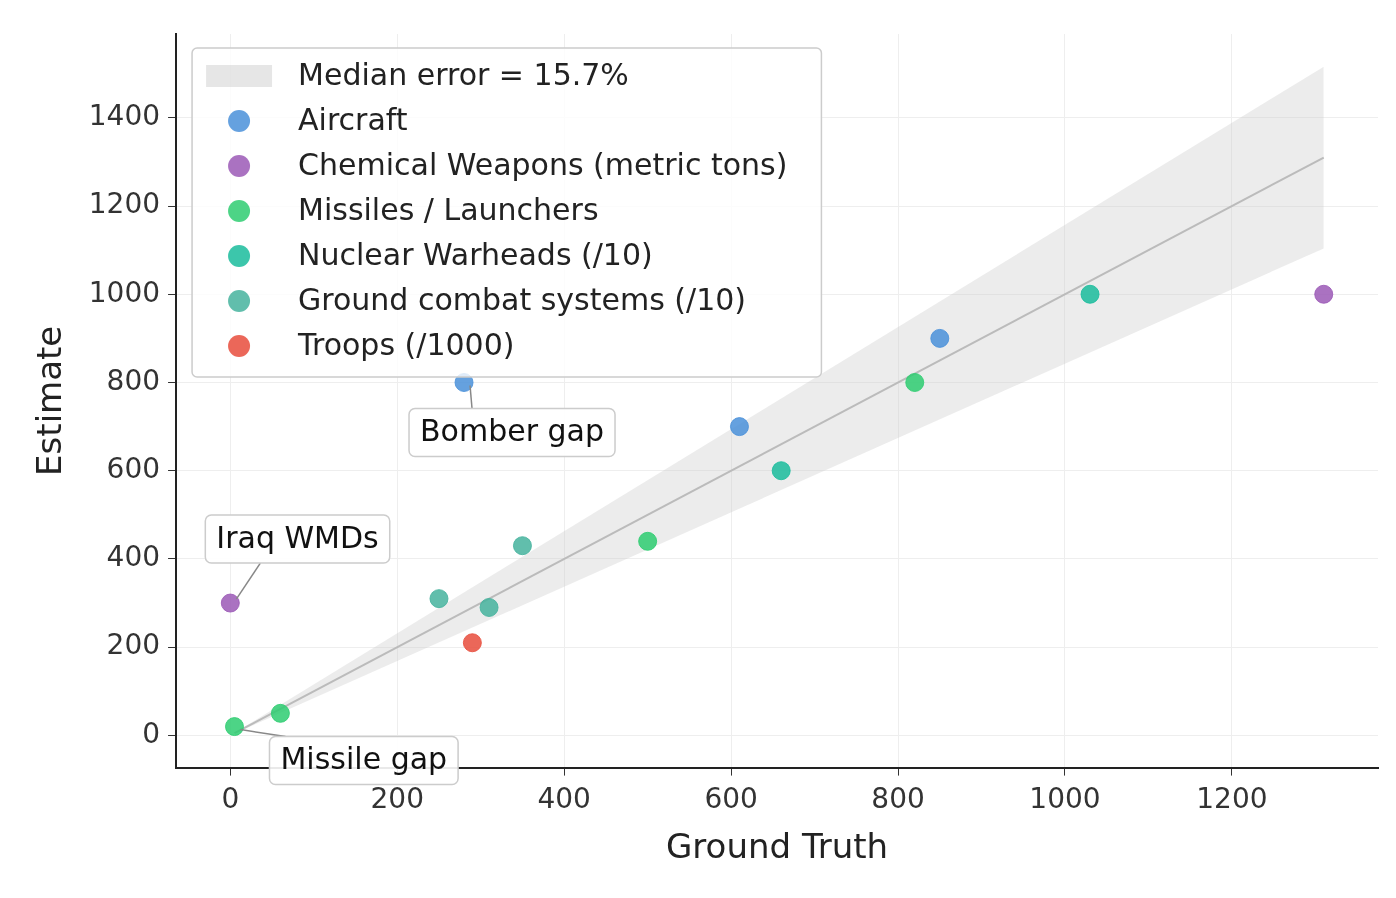  I want to click on y-tick-label: 600, so click(133, 468).